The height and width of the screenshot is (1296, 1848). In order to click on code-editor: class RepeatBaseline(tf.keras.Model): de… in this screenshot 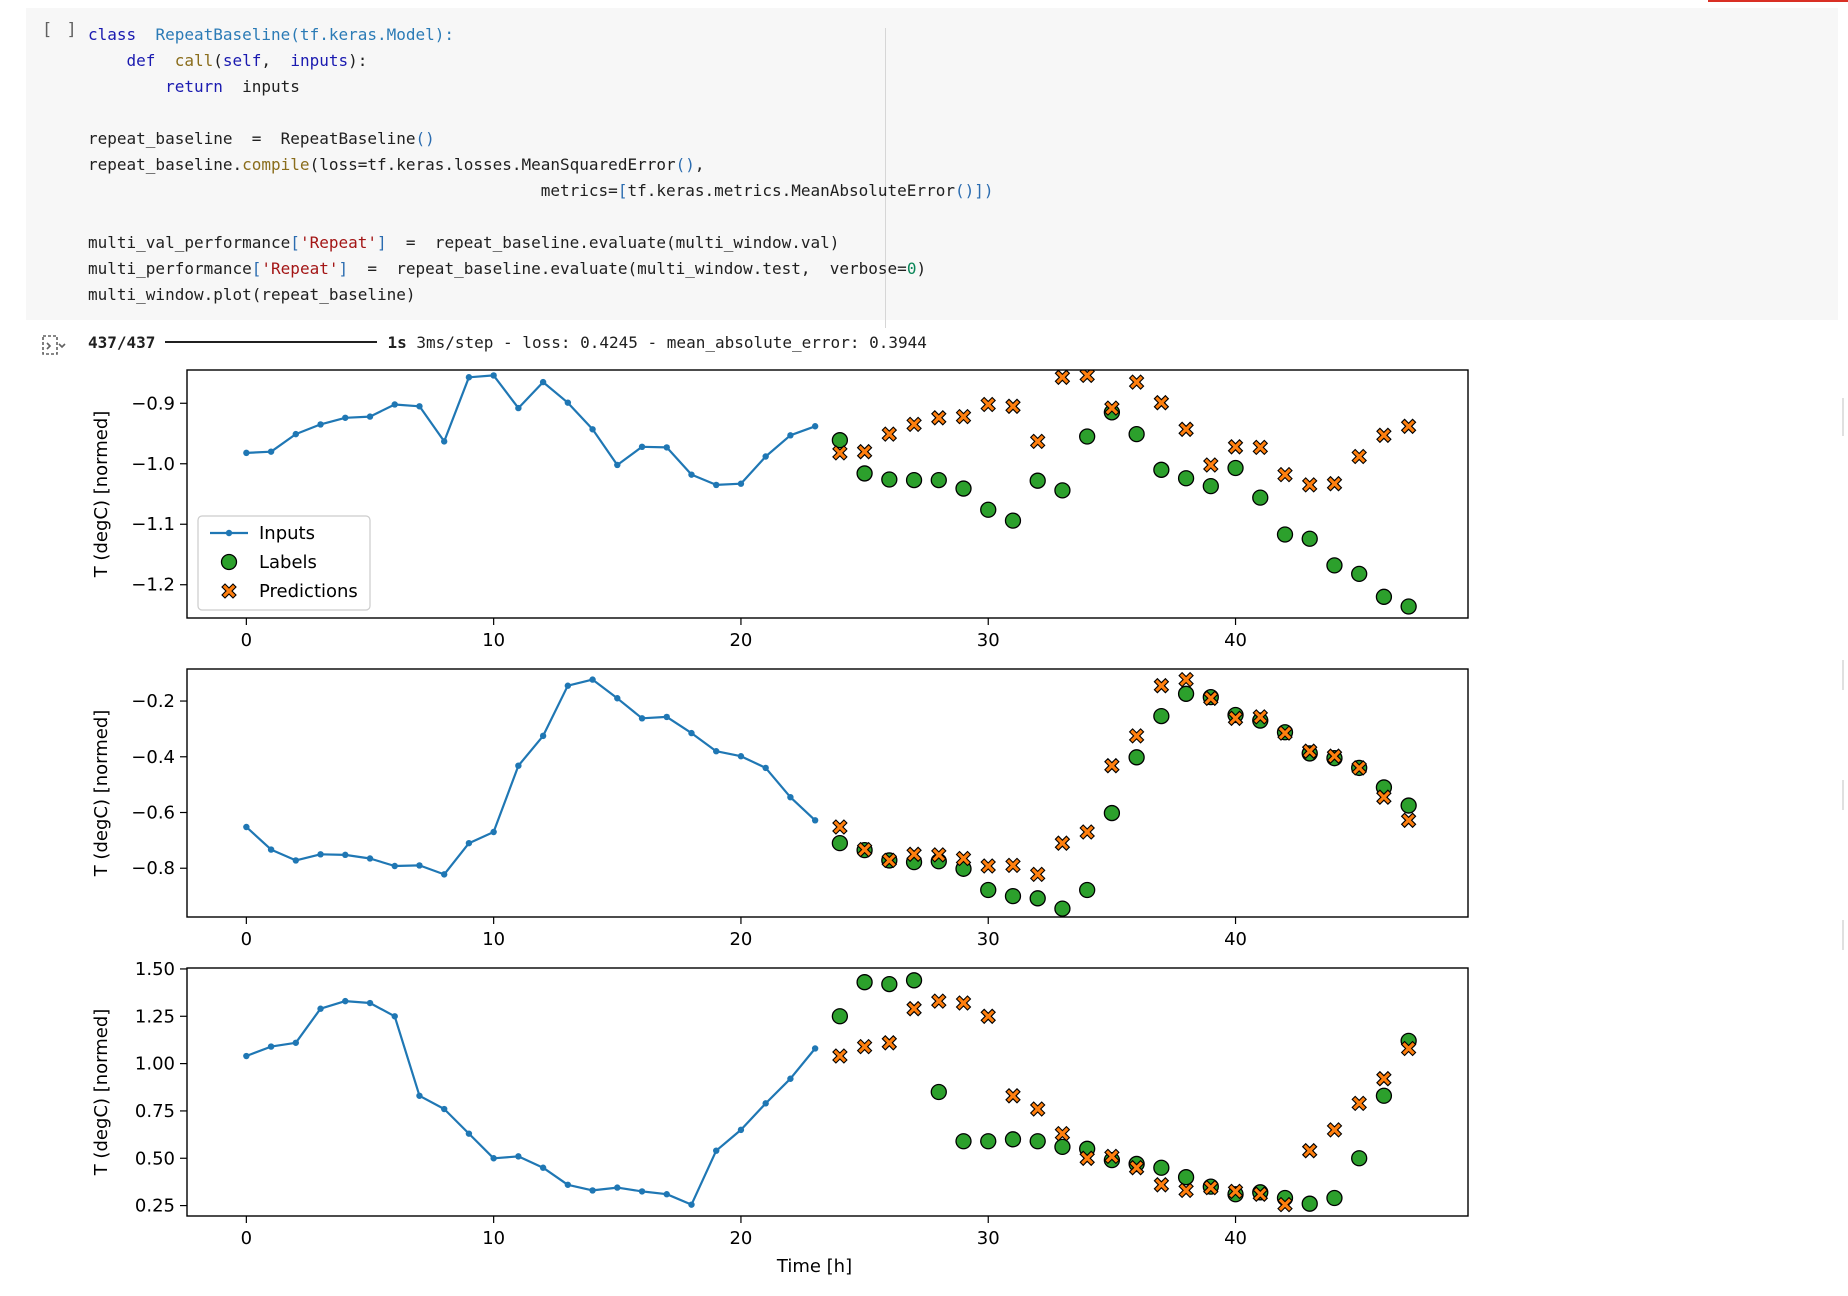, I will do `click(541, 165)`.